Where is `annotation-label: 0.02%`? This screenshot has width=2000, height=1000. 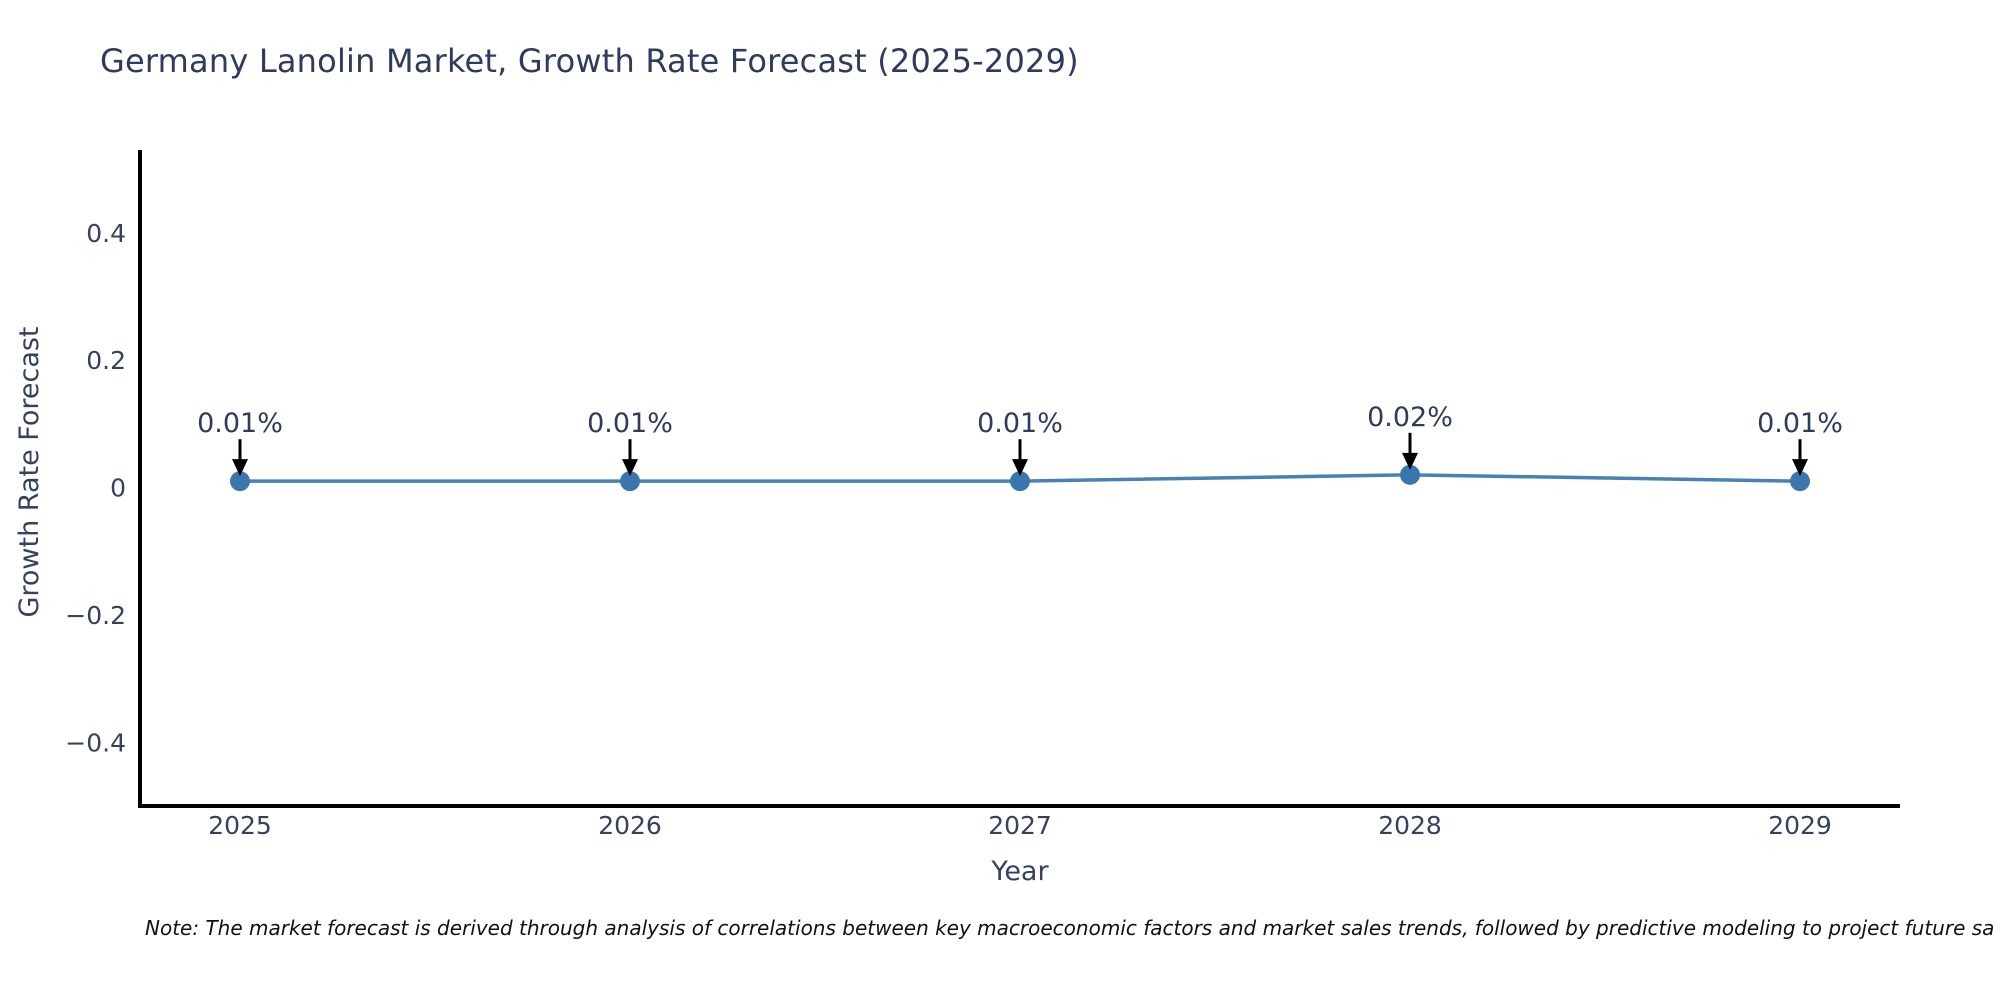 annotation-label: 0.02% is located at coordinates (1410, 417).